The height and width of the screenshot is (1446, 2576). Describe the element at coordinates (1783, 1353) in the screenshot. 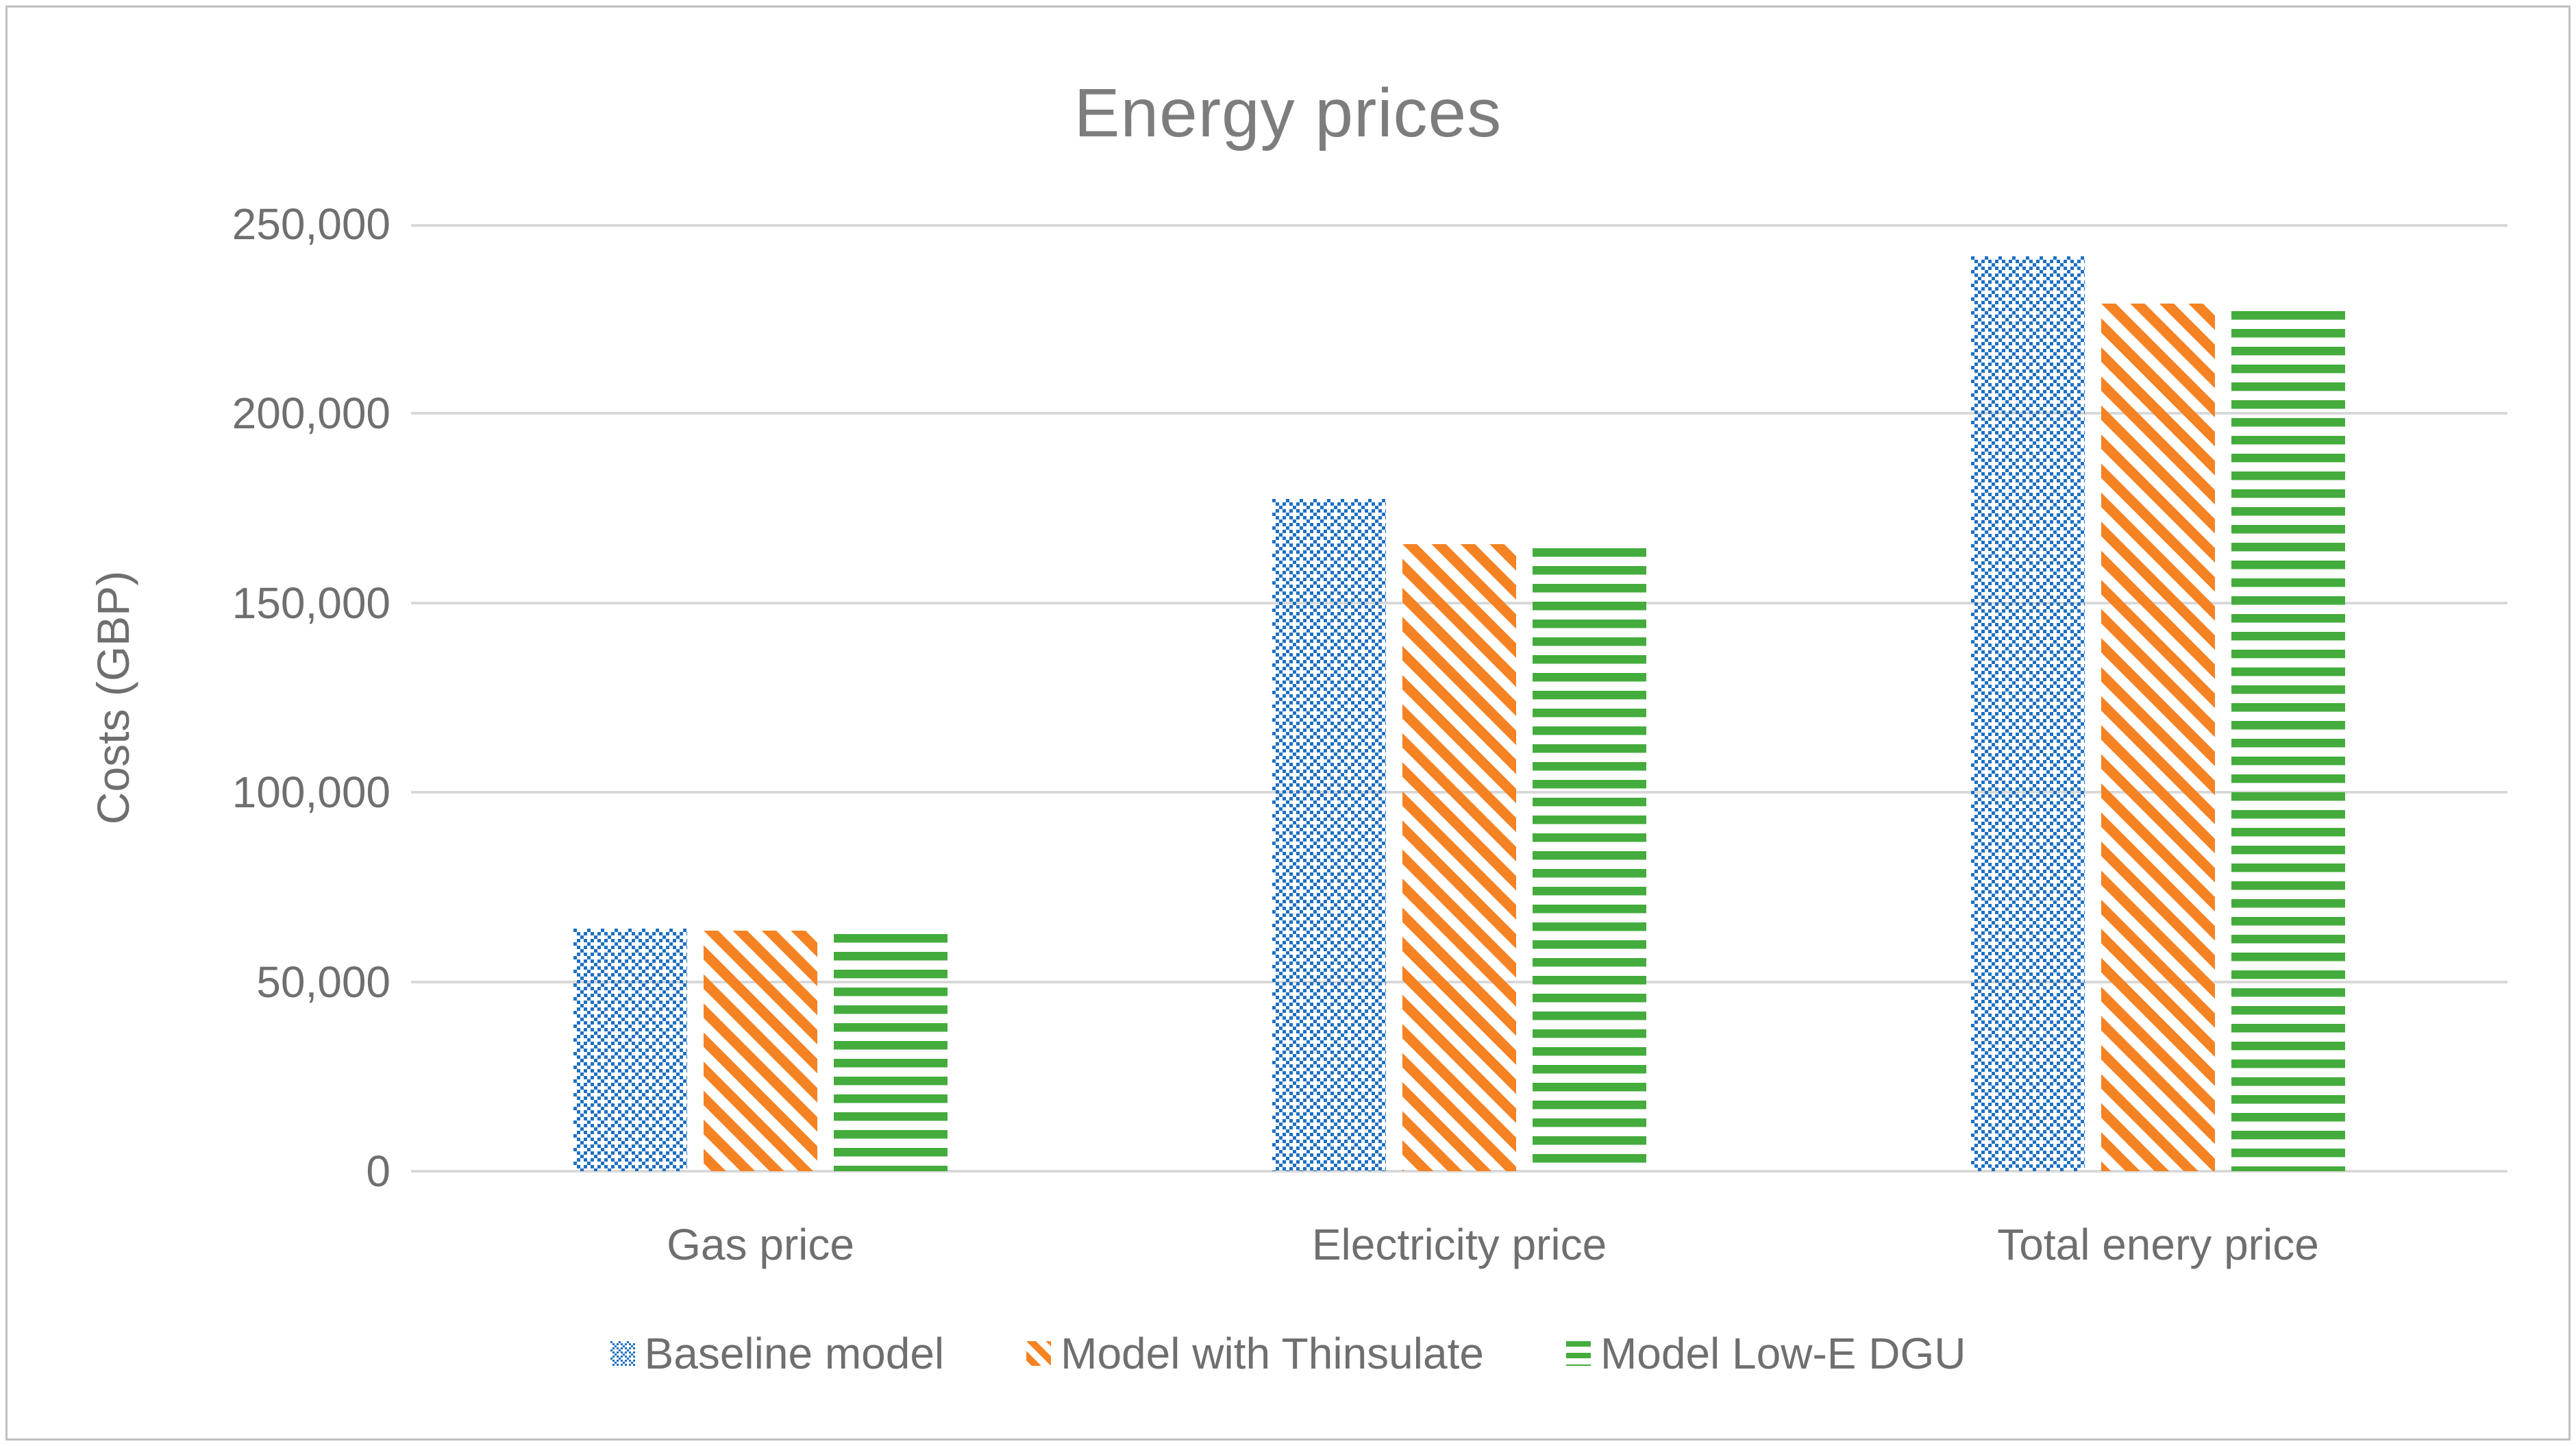

I see `legend-label: Model Low-E DGU` at that location.